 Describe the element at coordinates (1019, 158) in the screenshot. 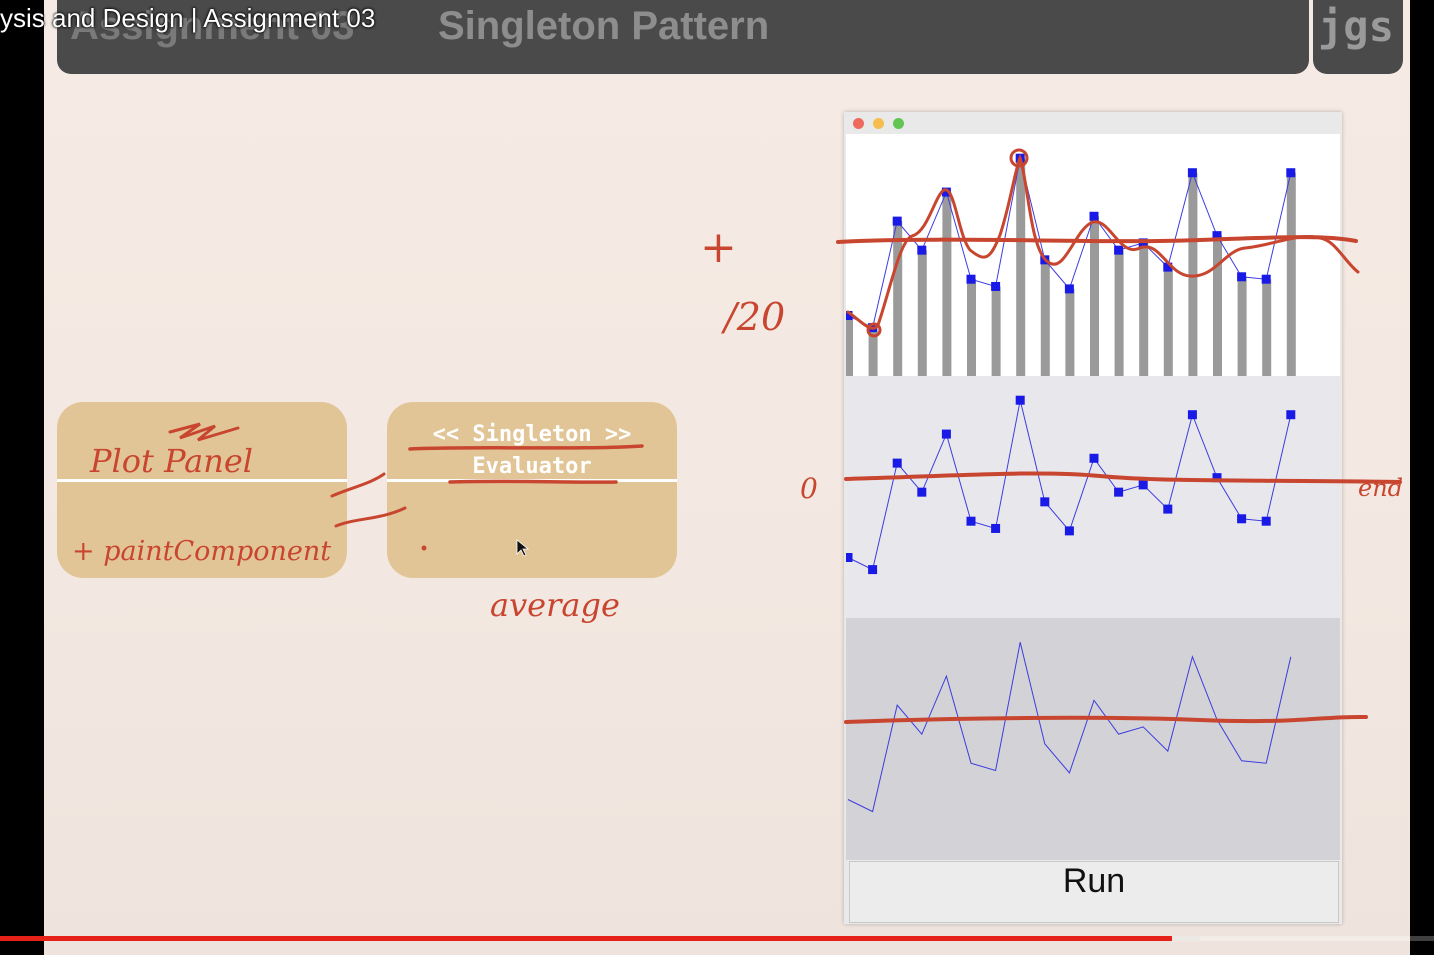

I see `circle-peak` at that location.